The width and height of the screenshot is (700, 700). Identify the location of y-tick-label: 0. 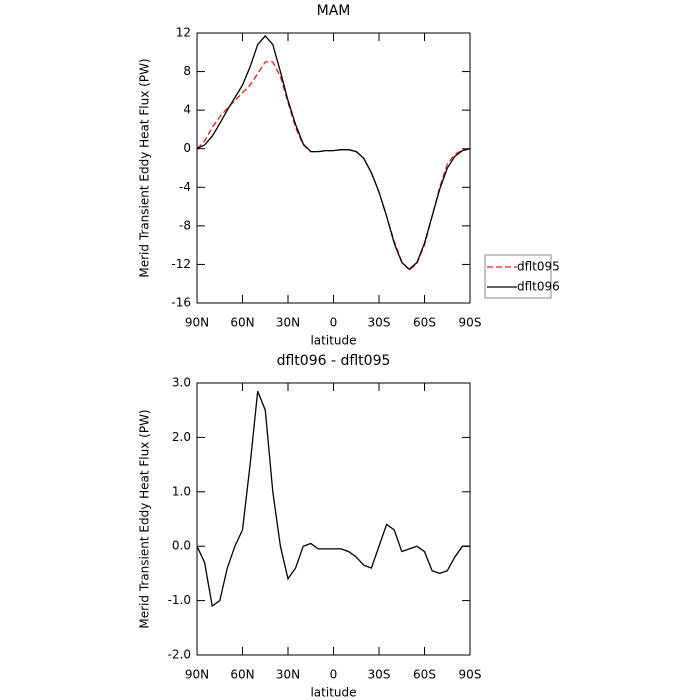
(187, 148).